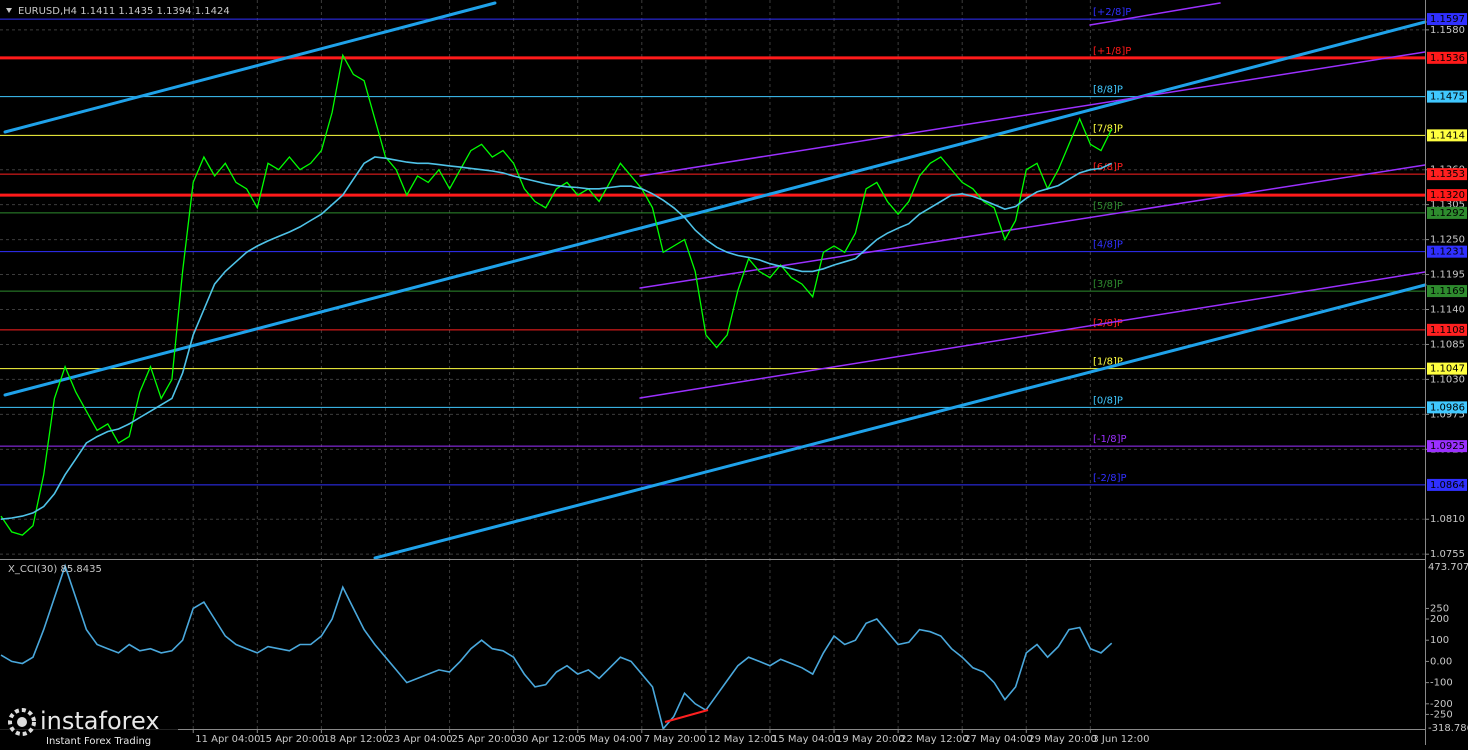 The height and width of the screenshot is (750, 1468). I want to click on price-box-label: 1.1169, so click(1447, 291).